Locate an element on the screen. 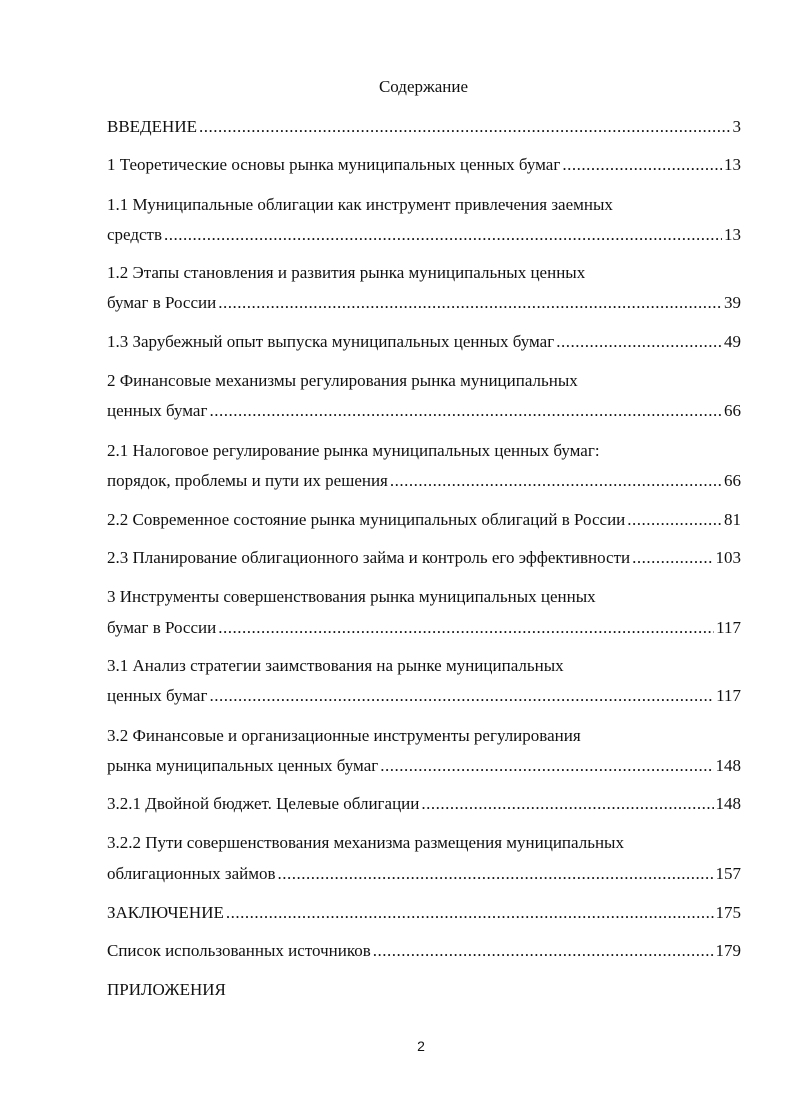  toc-entry: ВВЕДЕНИЕ 3 is located at coordinates (424, 127).